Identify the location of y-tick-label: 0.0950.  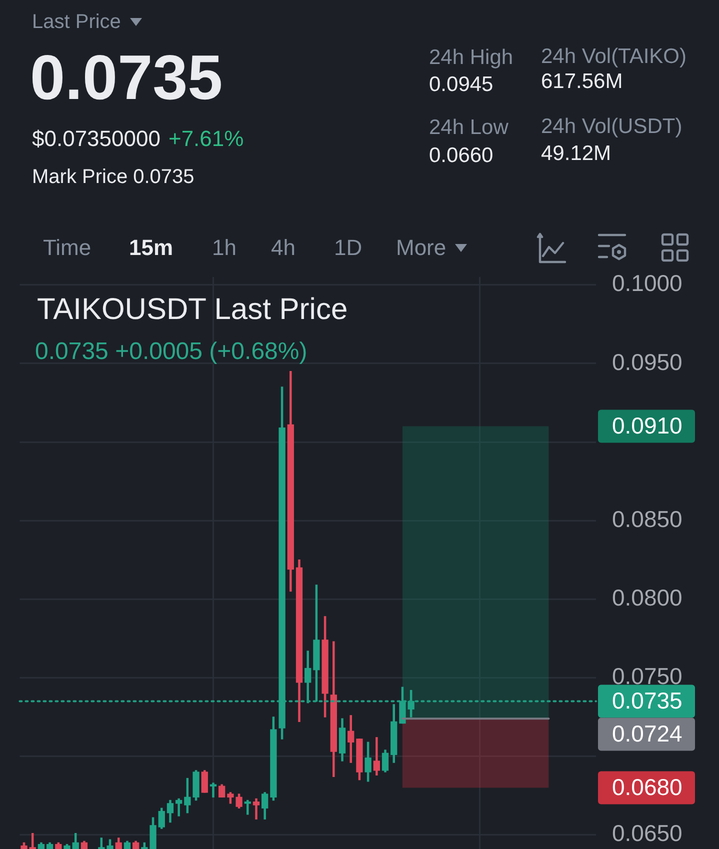
(647, 361).